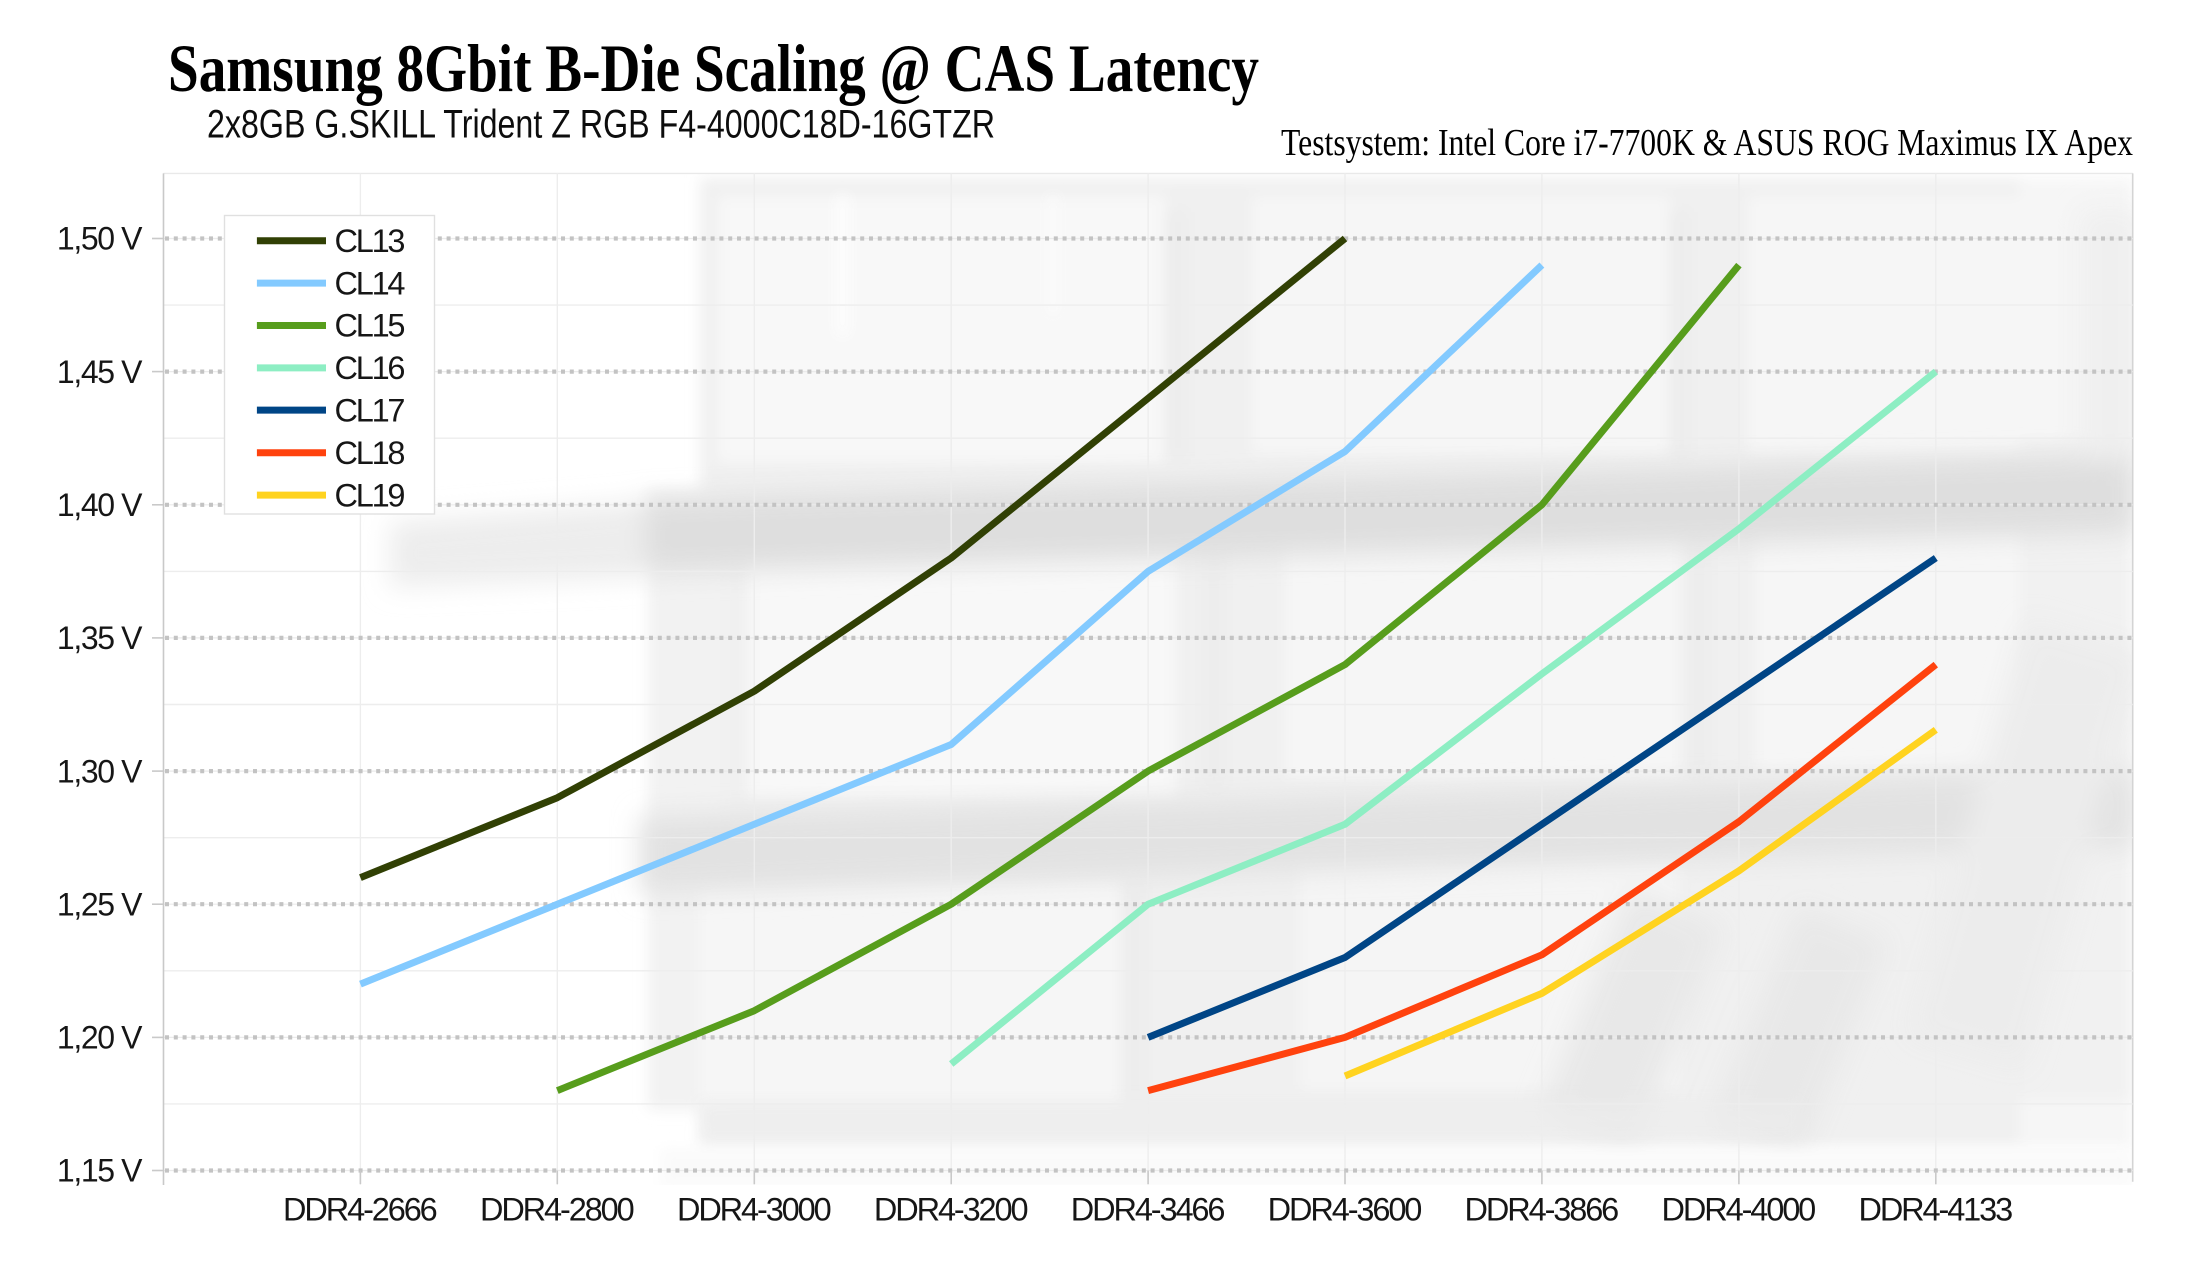 The image size is (2201, 1283). I want to click on svg-text: DDR4-3600, so click(1345, 1210).